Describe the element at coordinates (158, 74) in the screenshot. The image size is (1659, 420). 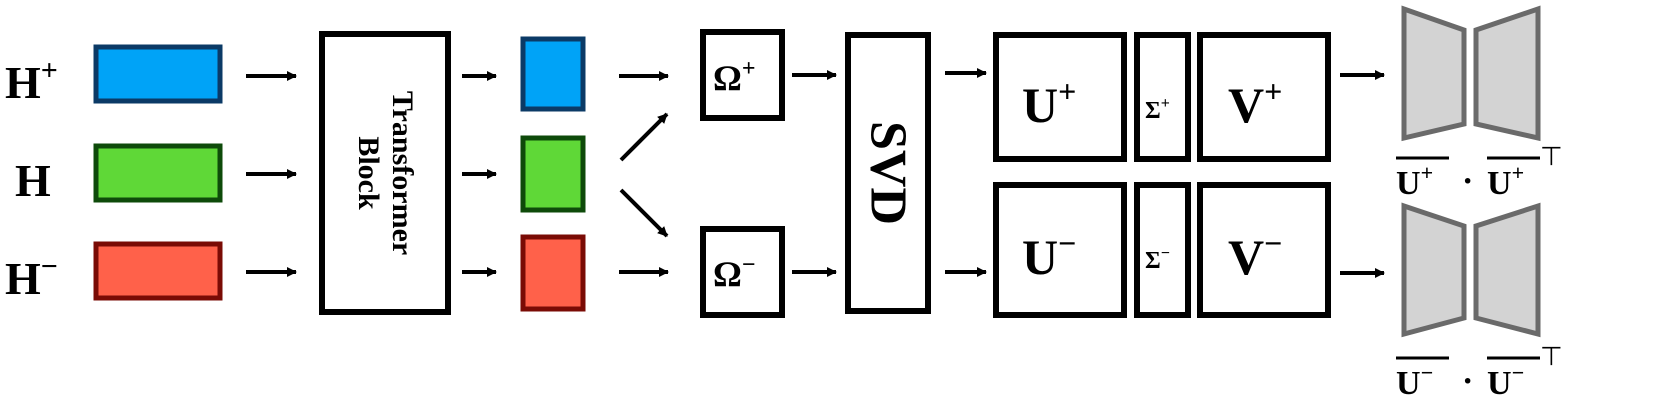
I see `input-embedding-h-plus` at that location.